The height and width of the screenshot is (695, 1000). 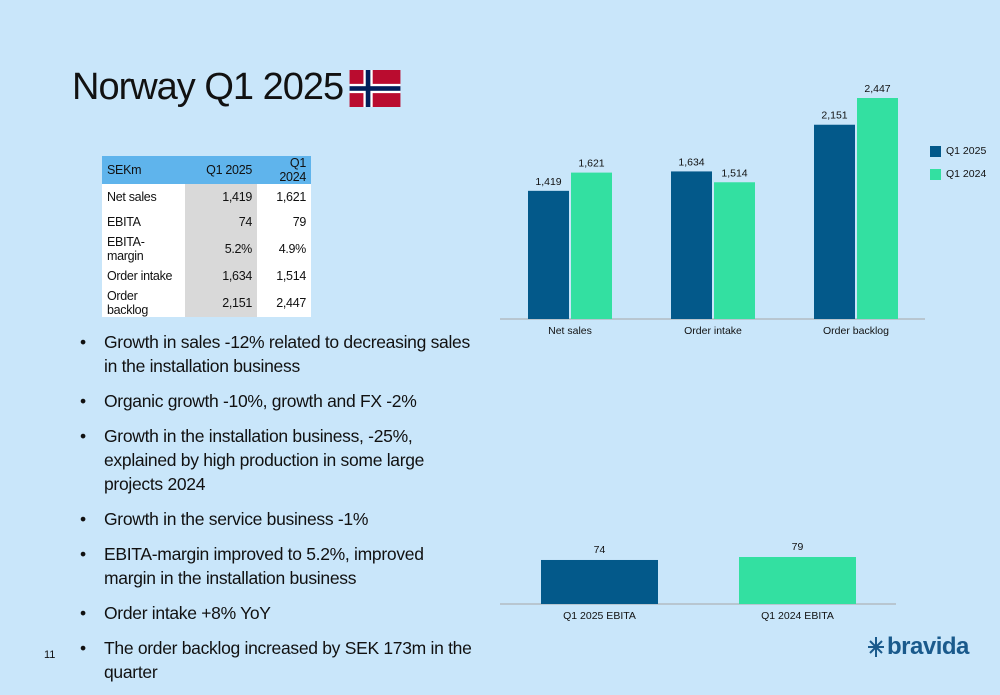 What do you see at coordinates (966, 174) in the screenshot?
I see `legend-label: Q1 2024` at bounding box center [966, 174].